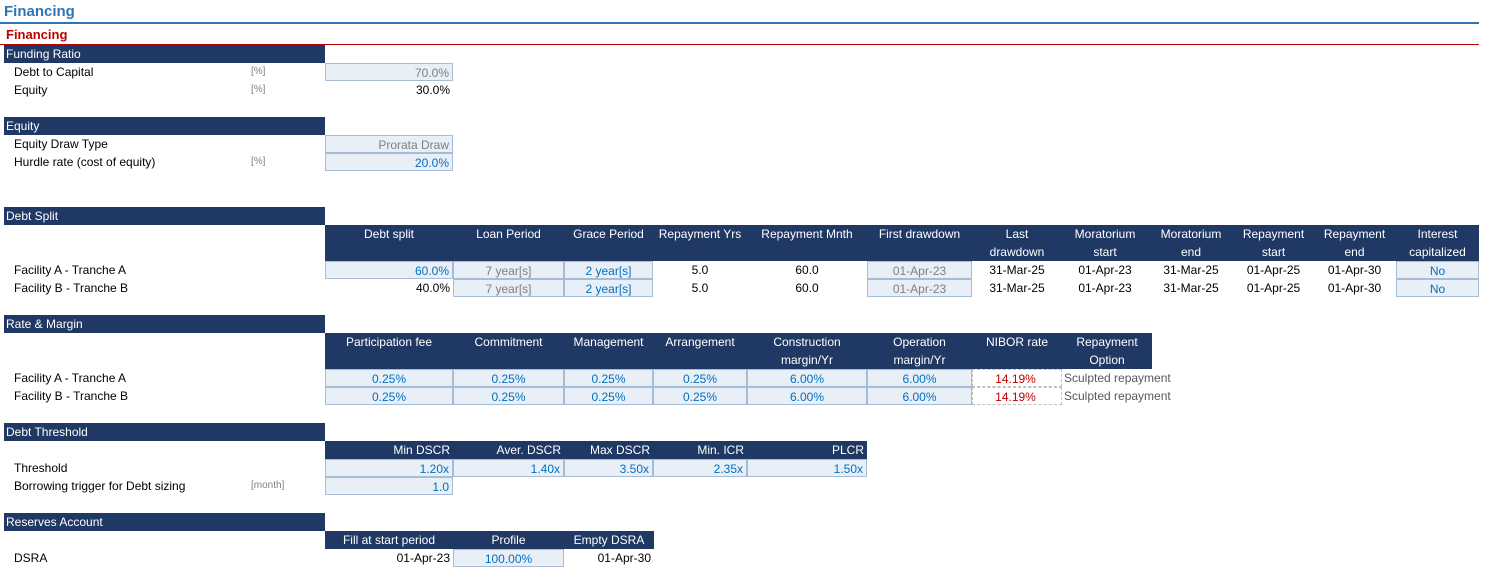  I want to click on debt-split-col-header: Debt split, so click(389, 234).